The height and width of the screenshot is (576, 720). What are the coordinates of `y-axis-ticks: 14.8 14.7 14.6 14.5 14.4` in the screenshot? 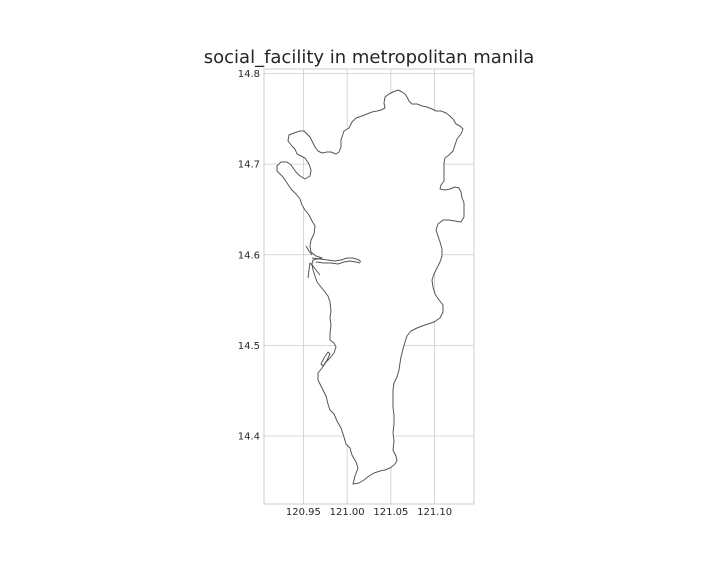 It's located at (249, 256).